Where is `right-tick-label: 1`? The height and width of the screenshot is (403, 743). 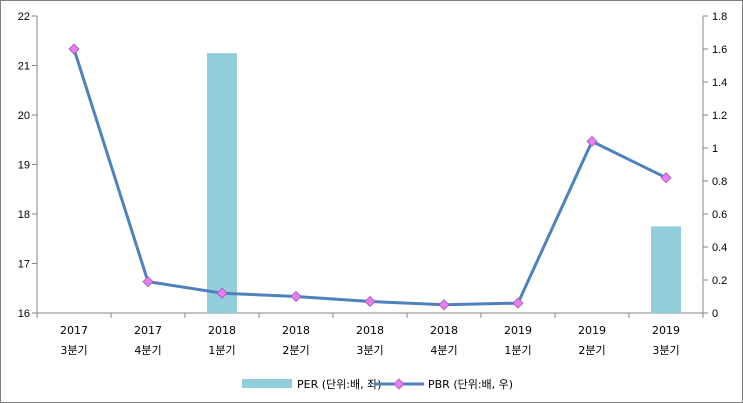
right-tick-label: 1 is located at coordinates (715, 149).